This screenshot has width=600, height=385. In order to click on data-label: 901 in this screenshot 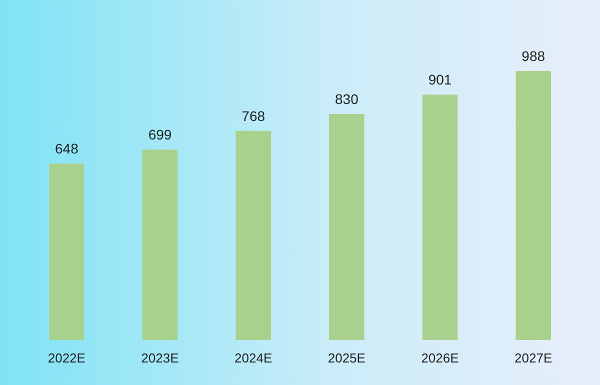, I will do `click(440, 80)`.